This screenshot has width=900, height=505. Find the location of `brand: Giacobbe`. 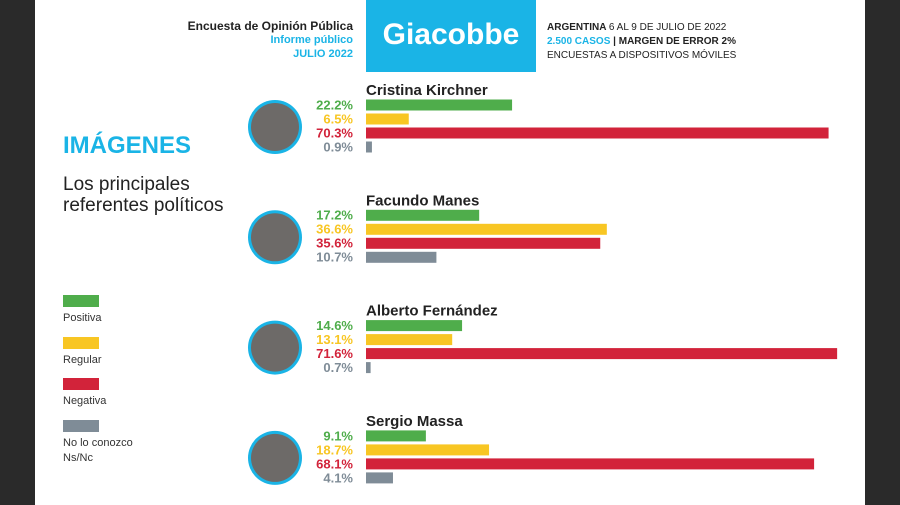

brand: Giacobbe is located at coordinates (451, 34).